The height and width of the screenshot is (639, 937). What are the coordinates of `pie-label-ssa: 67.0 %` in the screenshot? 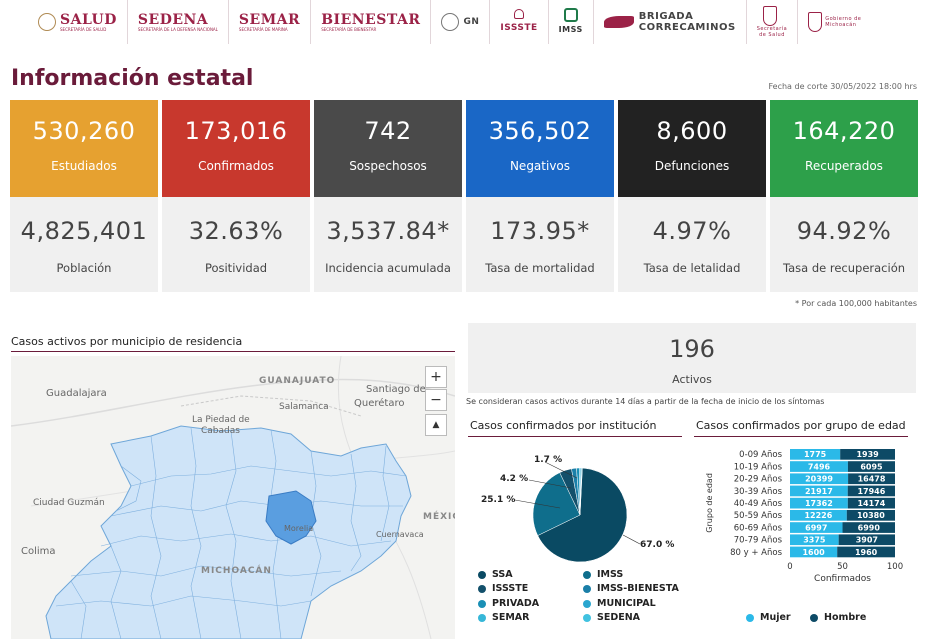 It's located at (657, 545).